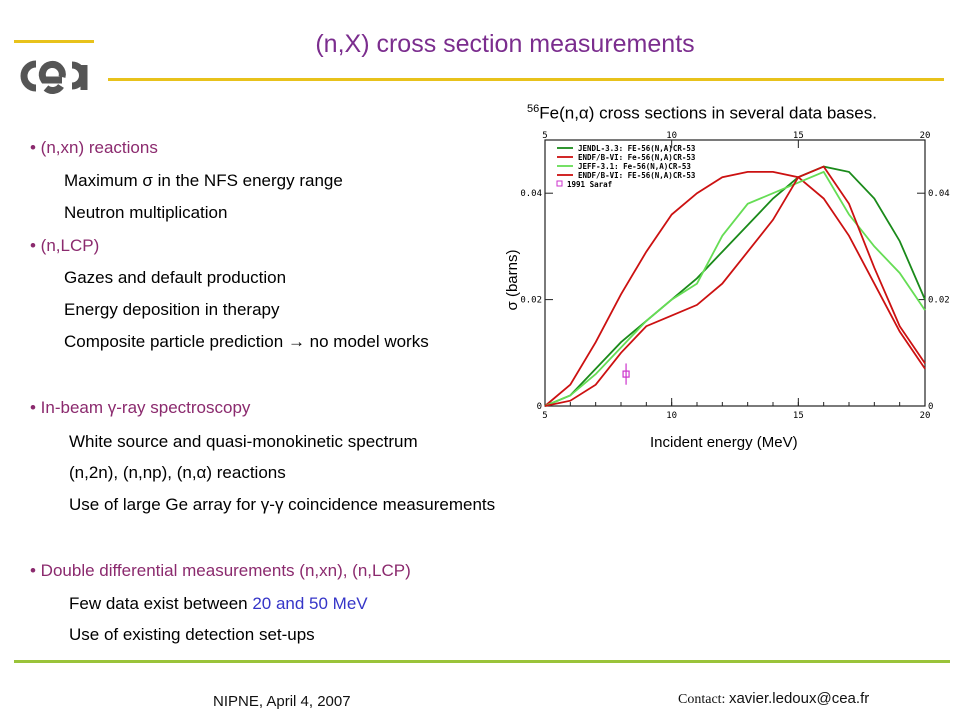  Describe the element at coordinates (282, 701) in the screenshot. I see `footer-location-date: NIPNE, April 4, 2007` at that location.